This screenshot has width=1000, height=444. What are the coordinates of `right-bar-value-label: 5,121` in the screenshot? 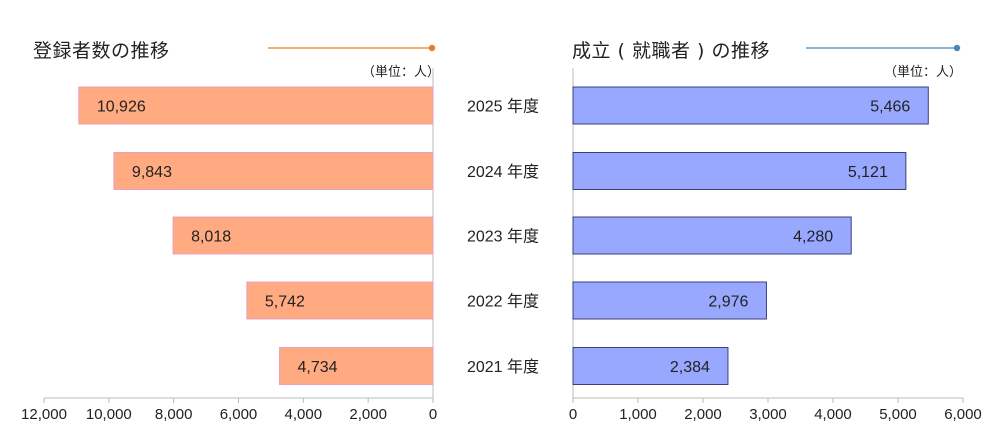 It's located at (868, 172).